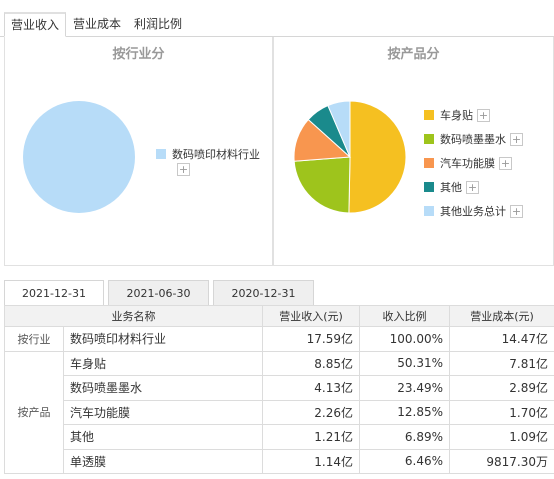 The width and height of the screenshot is (554, 479). I want to click on row-cost: 1.09亿, so click(501, 437).